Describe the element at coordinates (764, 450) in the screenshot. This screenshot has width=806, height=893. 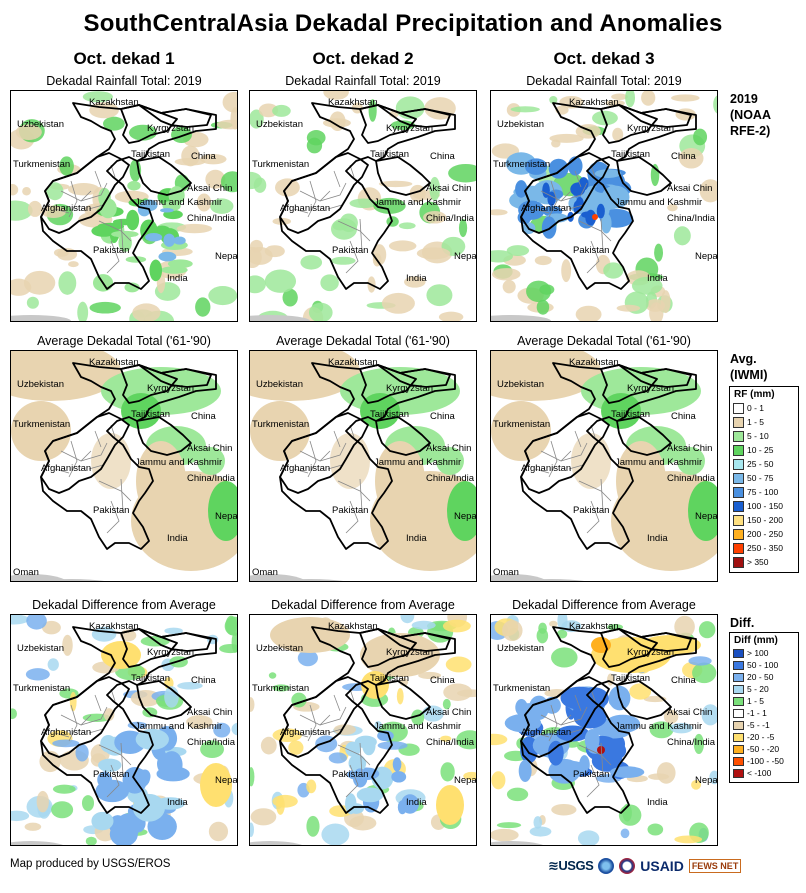
I see `legend-entry: 10 - 25` at that location.